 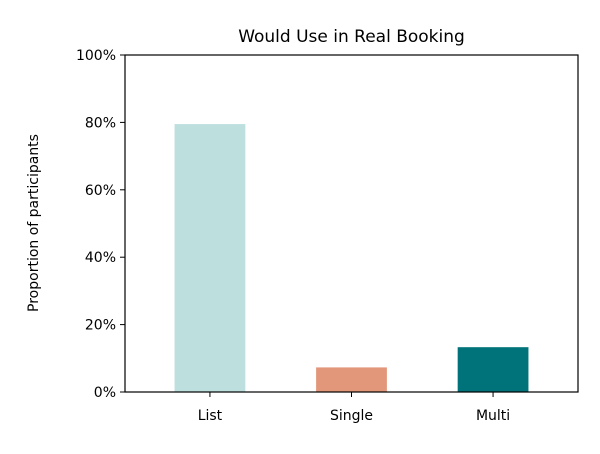 I want to click on x-tick-label: Multi, so click(x=493, y=416).